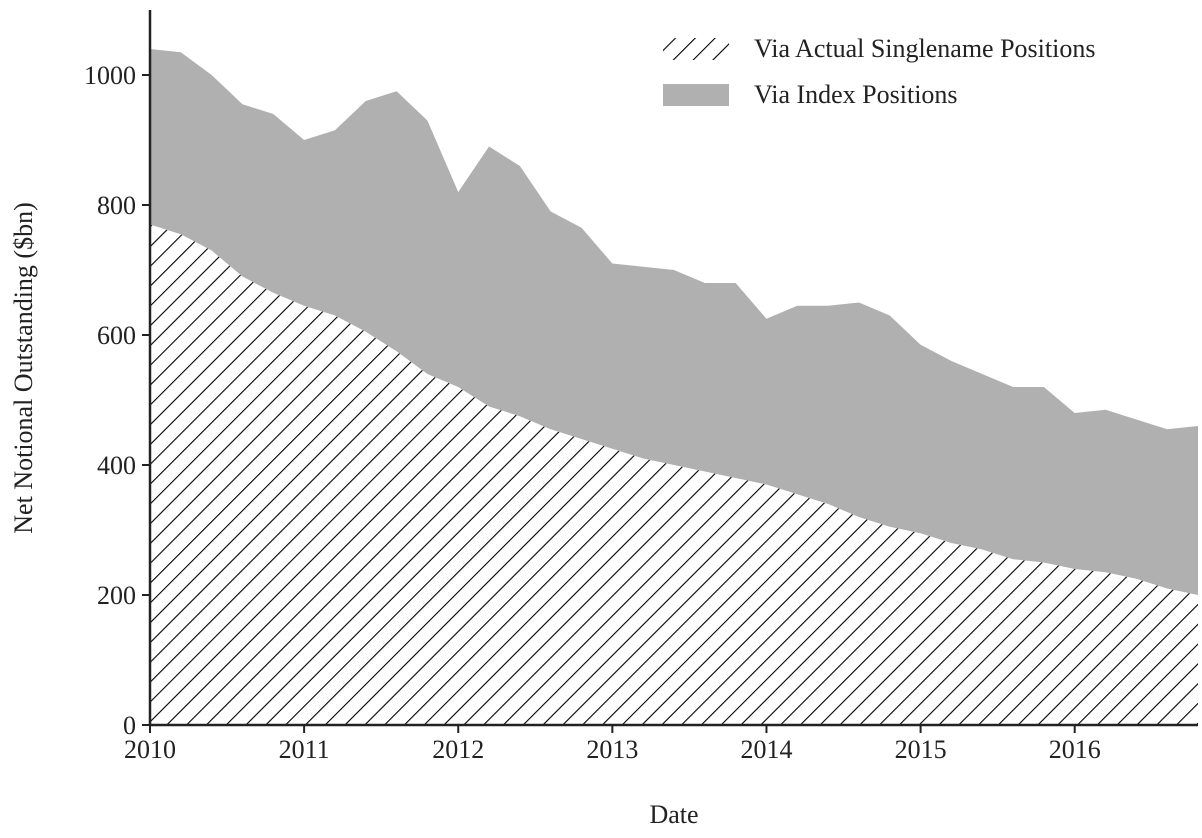 The image size is (1202, 838). What do you see at coordinates (1075, 749) in the screenshot?
I see `x-tick-label: 2016` at bounding box center [1075, 749].